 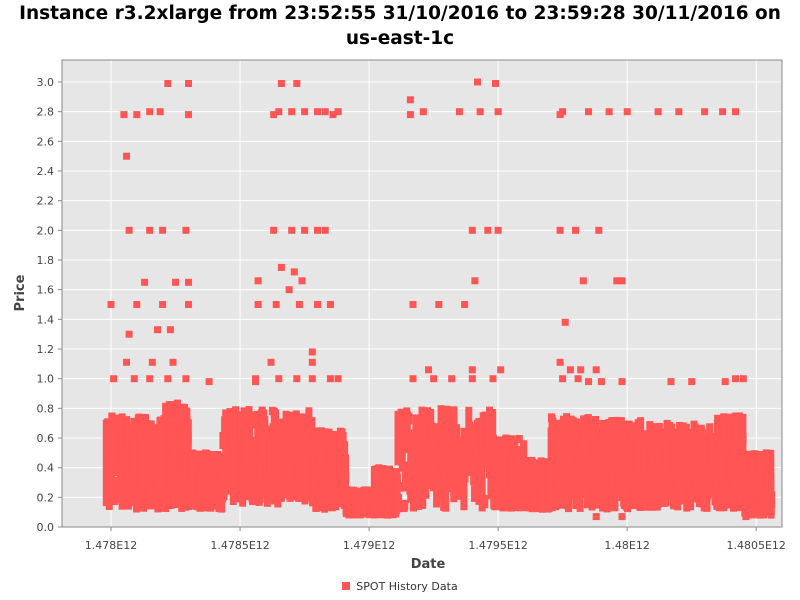 I want to click on y-tick-label: 2.6, so click(x=46, y=141).